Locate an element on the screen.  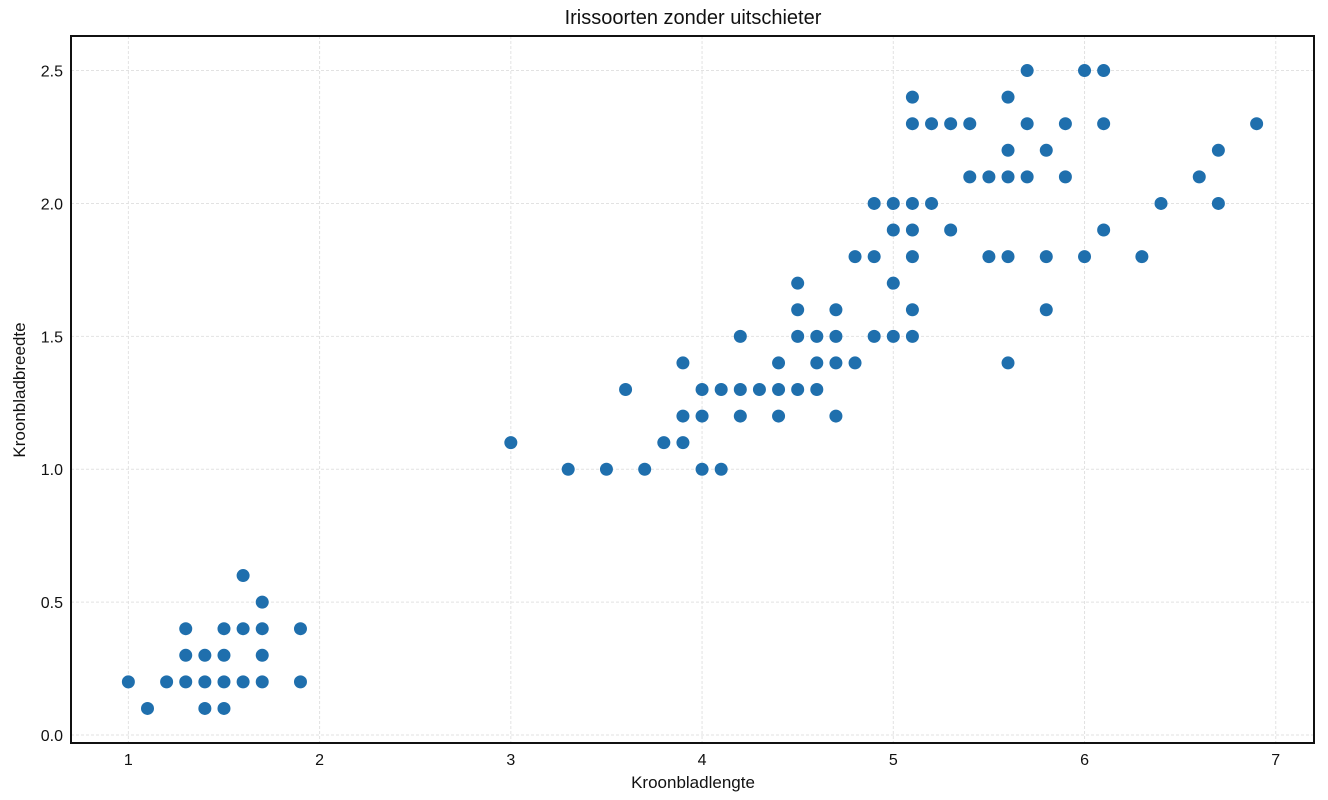
x-axis-label: Kroonbladlengte is located at coordinates (693, 782).